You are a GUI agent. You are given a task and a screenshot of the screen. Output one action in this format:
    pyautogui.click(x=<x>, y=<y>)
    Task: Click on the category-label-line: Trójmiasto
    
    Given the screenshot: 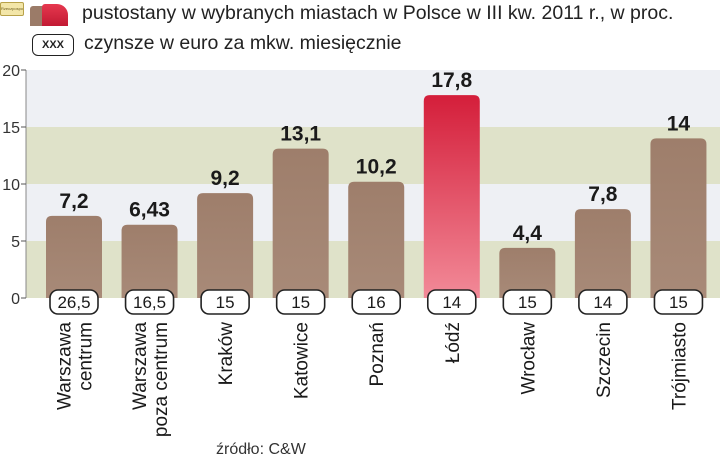 What is the action you would take?
    pyautogui.click(x=679, y=366)
    